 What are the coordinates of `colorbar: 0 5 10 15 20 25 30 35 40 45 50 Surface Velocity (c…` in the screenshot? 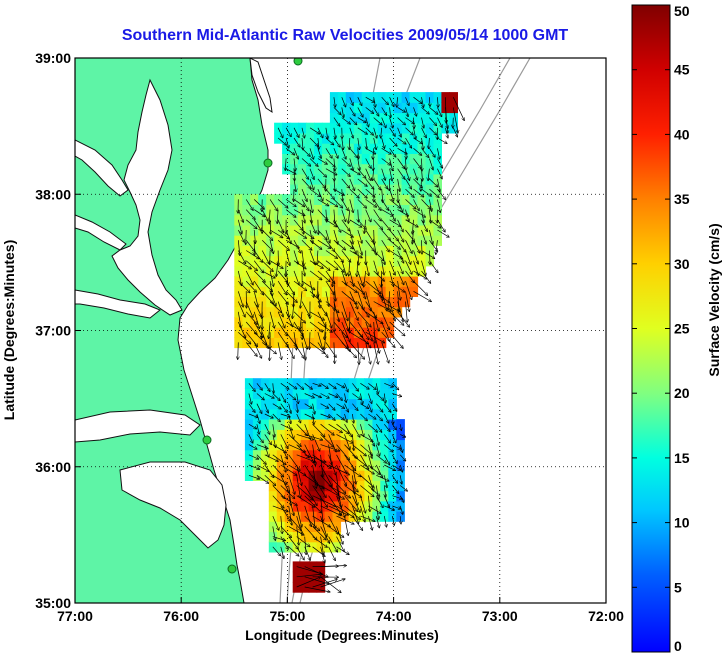 It's located at (676, 328).